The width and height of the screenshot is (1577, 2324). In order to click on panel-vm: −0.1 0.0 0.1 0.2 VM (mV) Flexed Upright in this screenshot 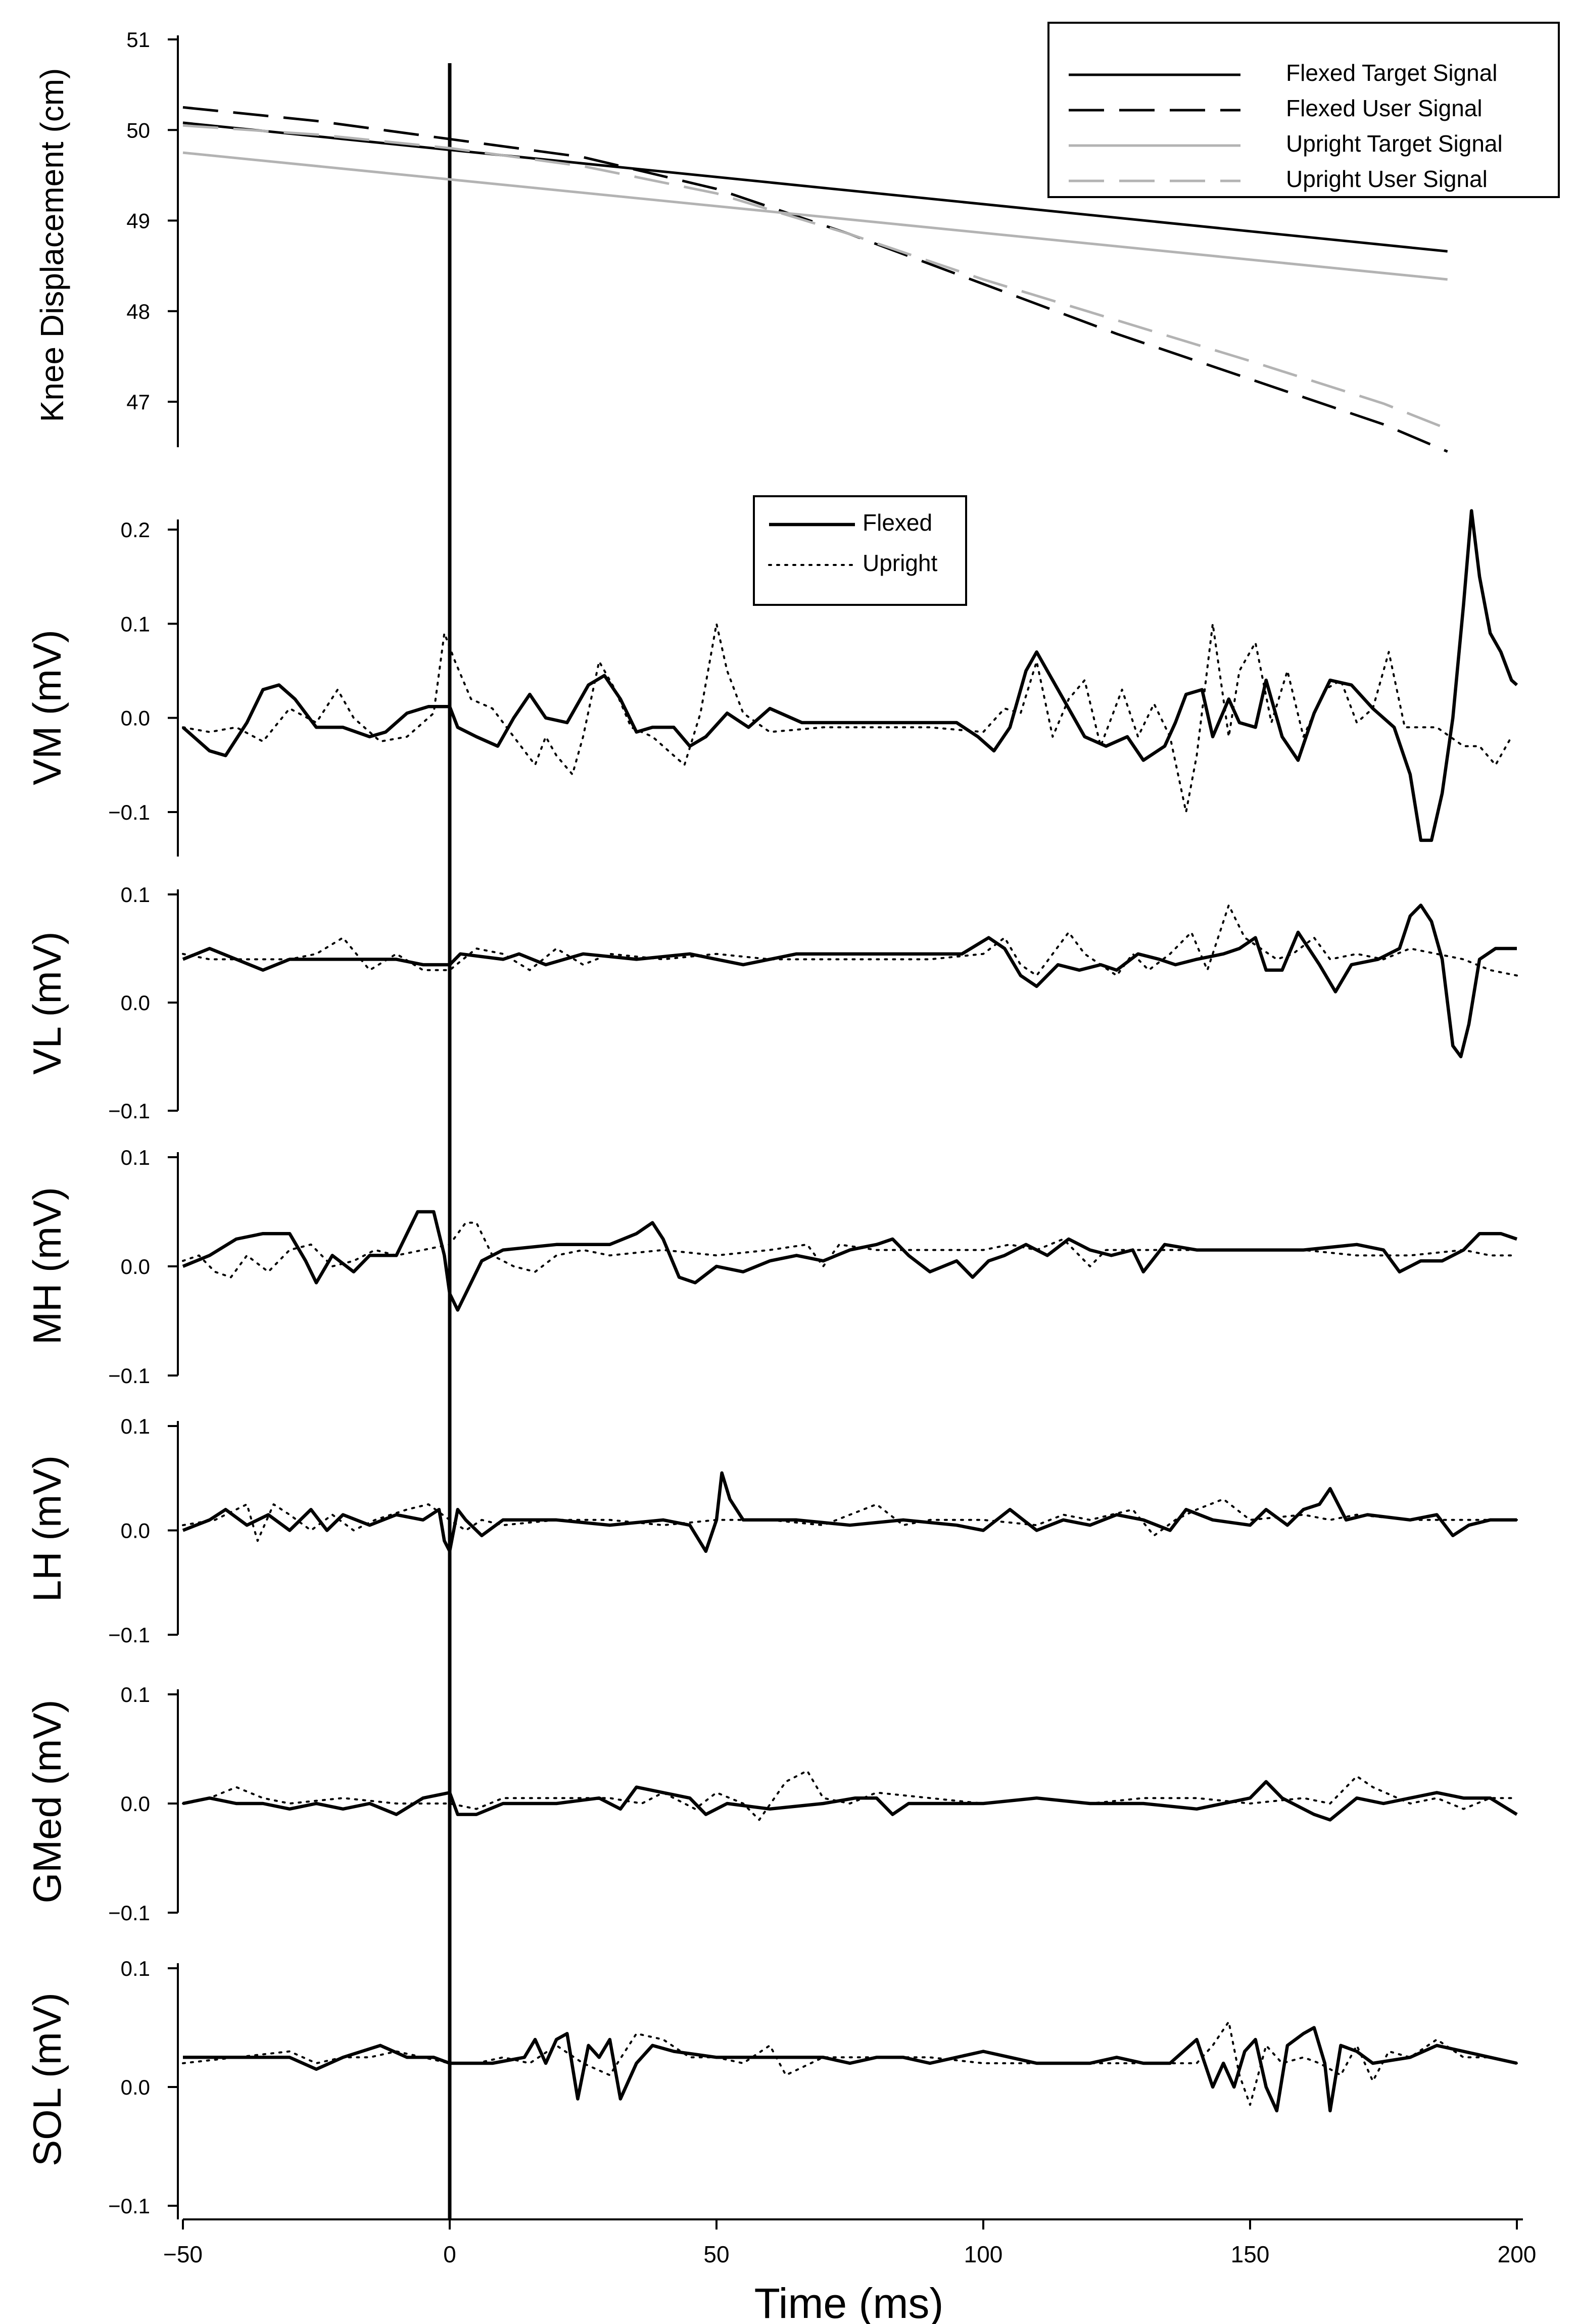, I will do `click(772, 676)`.